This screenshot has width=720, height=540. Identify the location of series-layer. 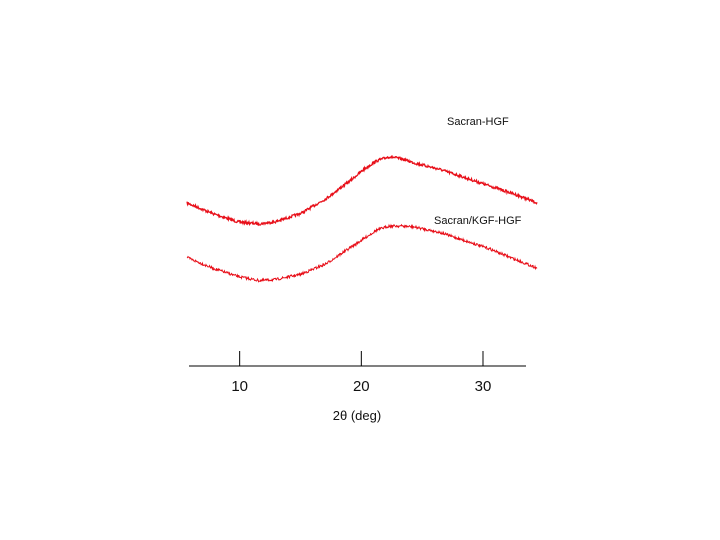
(362, 219).